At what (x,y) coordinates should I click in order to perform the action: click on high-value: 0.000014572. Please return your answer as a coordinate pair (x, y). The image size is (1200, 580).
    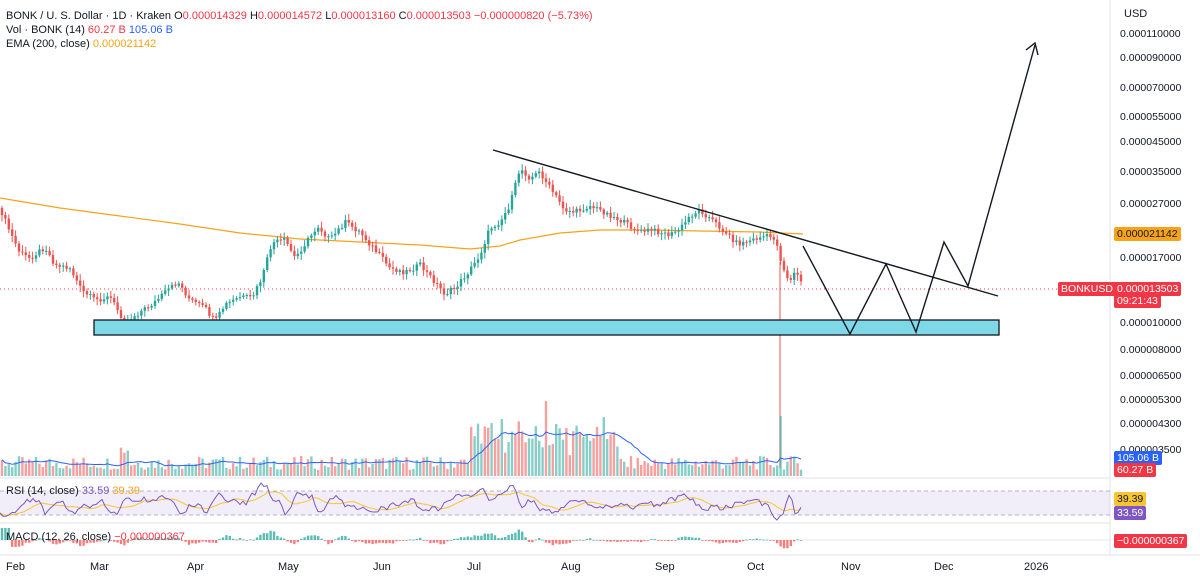
    Looking at the image, I should click on (290, 16).